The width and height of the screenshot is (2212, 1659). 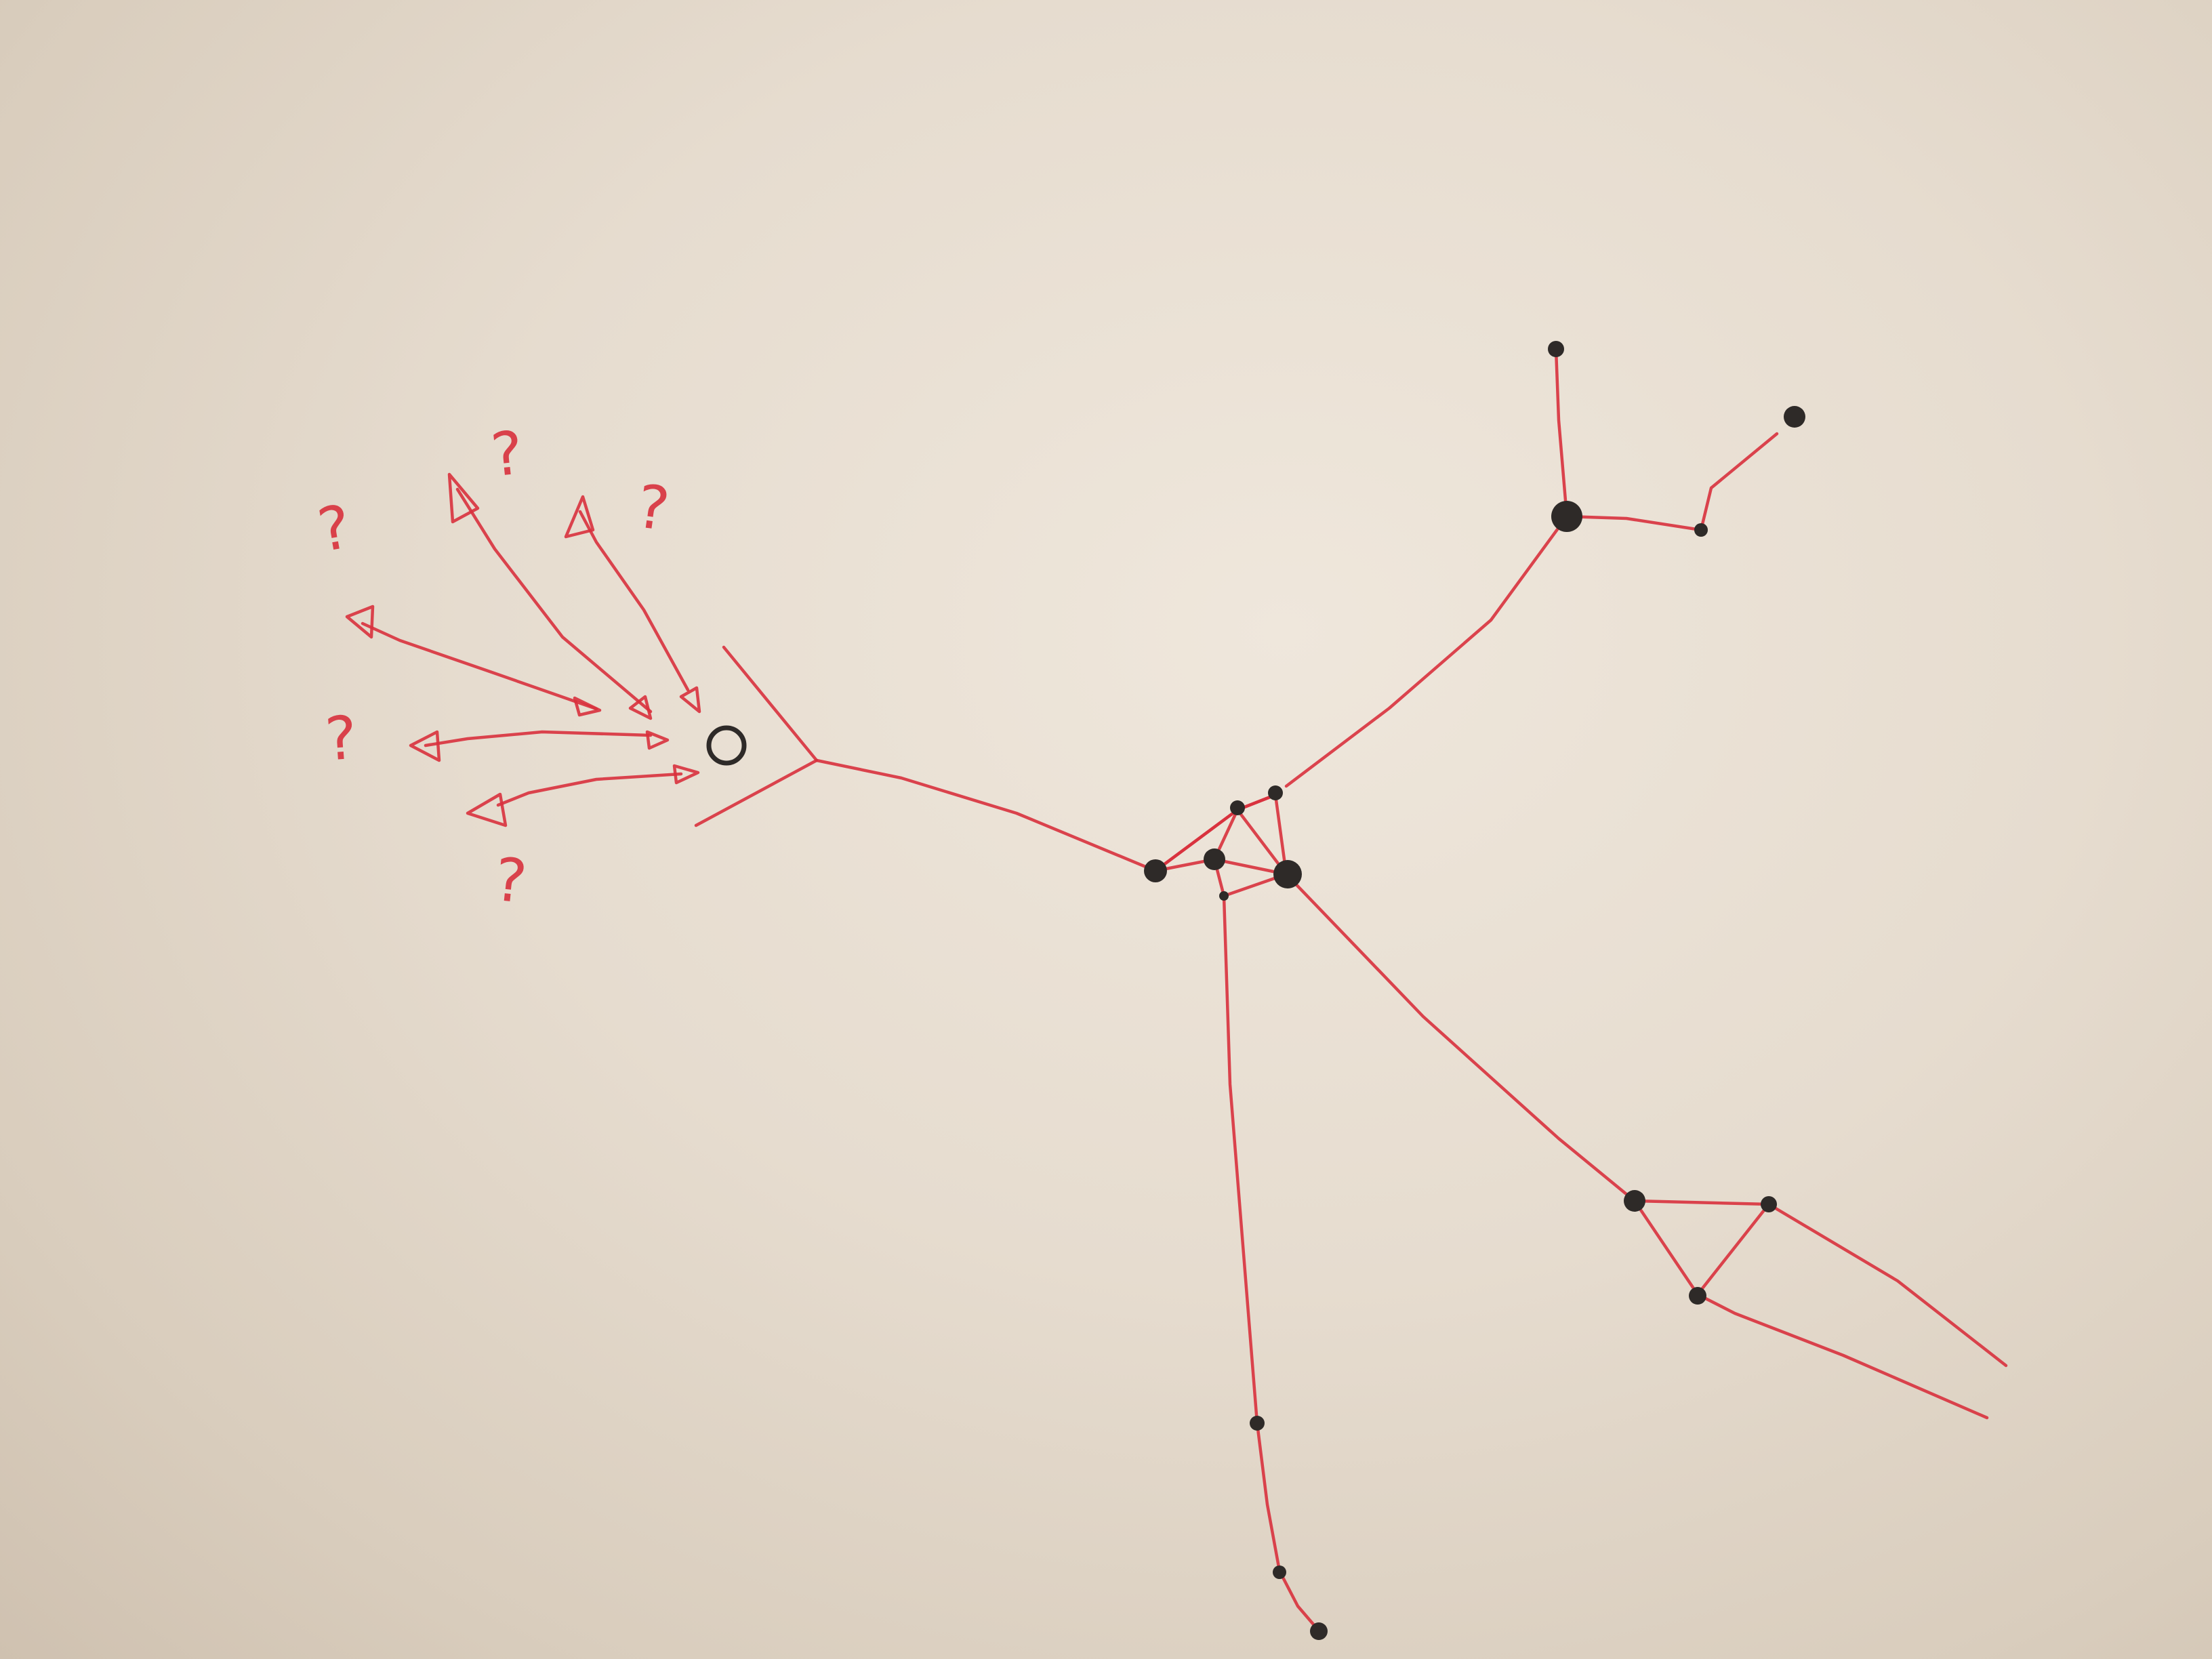 I want to click on open-node, so click(x=726, y=745).